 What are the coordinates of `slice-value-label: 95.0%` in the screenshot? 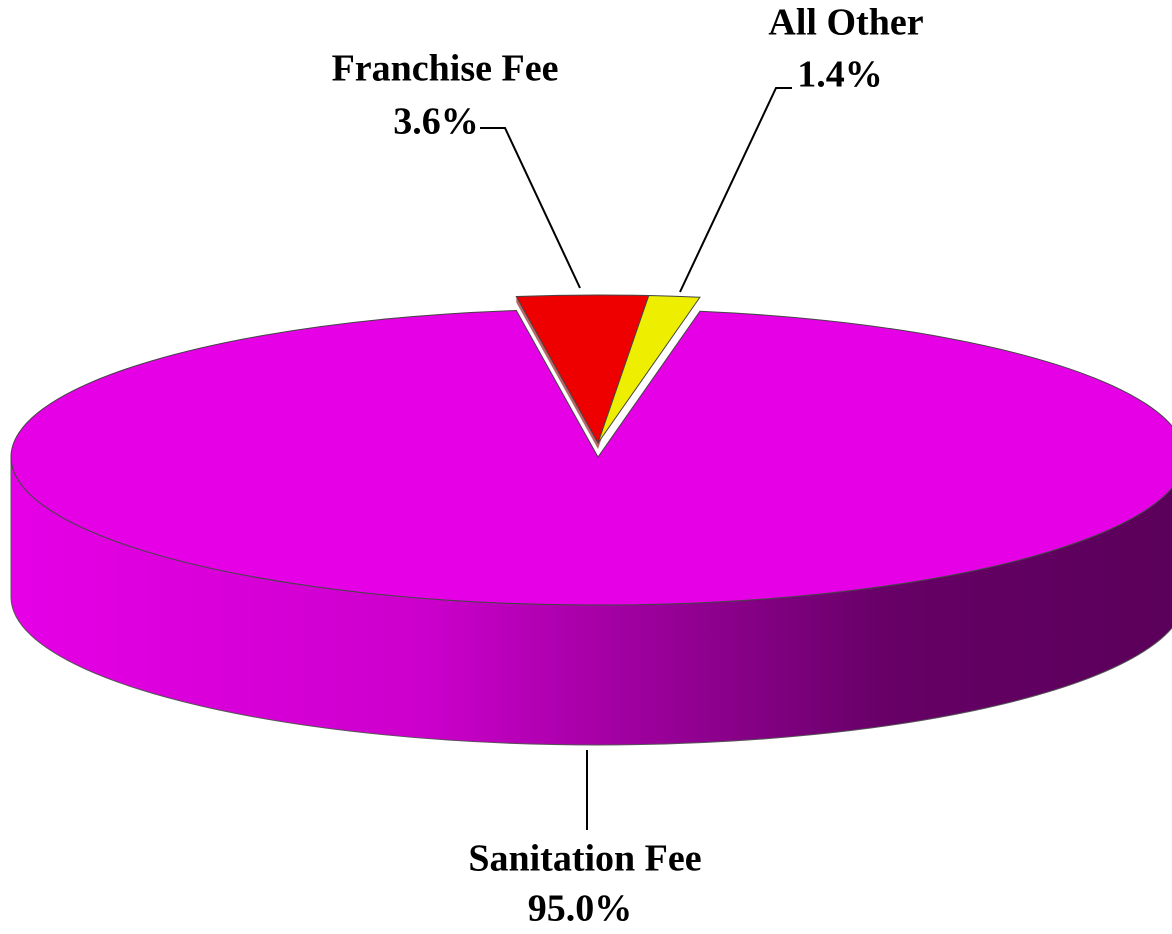 It's located at (580, 909).